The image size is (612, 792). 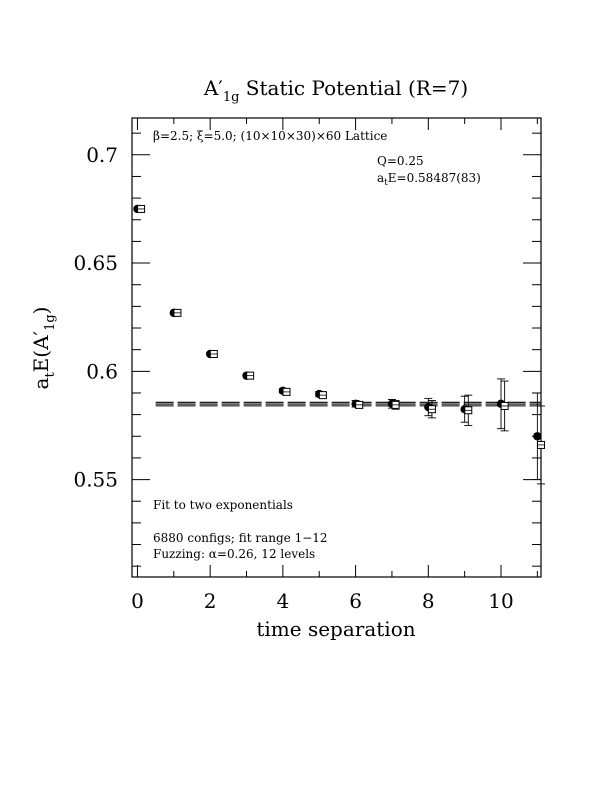 What do you see at coordinates (429, 179) in the screenshot?
I see `energy-annotation: atE=0.58487(83)` at bounding box center [429, 179].